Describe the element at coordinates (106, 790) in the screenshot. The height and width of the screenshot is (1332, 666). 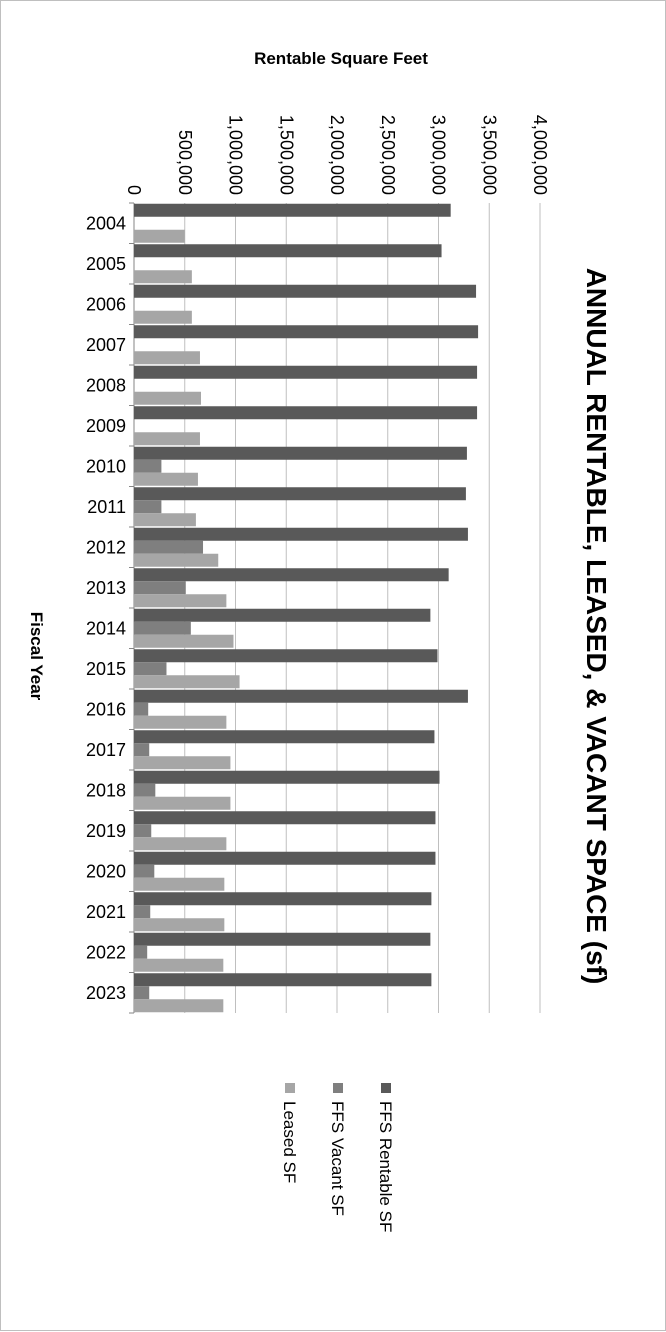
I see `y-tick-label: 2018` at that location.